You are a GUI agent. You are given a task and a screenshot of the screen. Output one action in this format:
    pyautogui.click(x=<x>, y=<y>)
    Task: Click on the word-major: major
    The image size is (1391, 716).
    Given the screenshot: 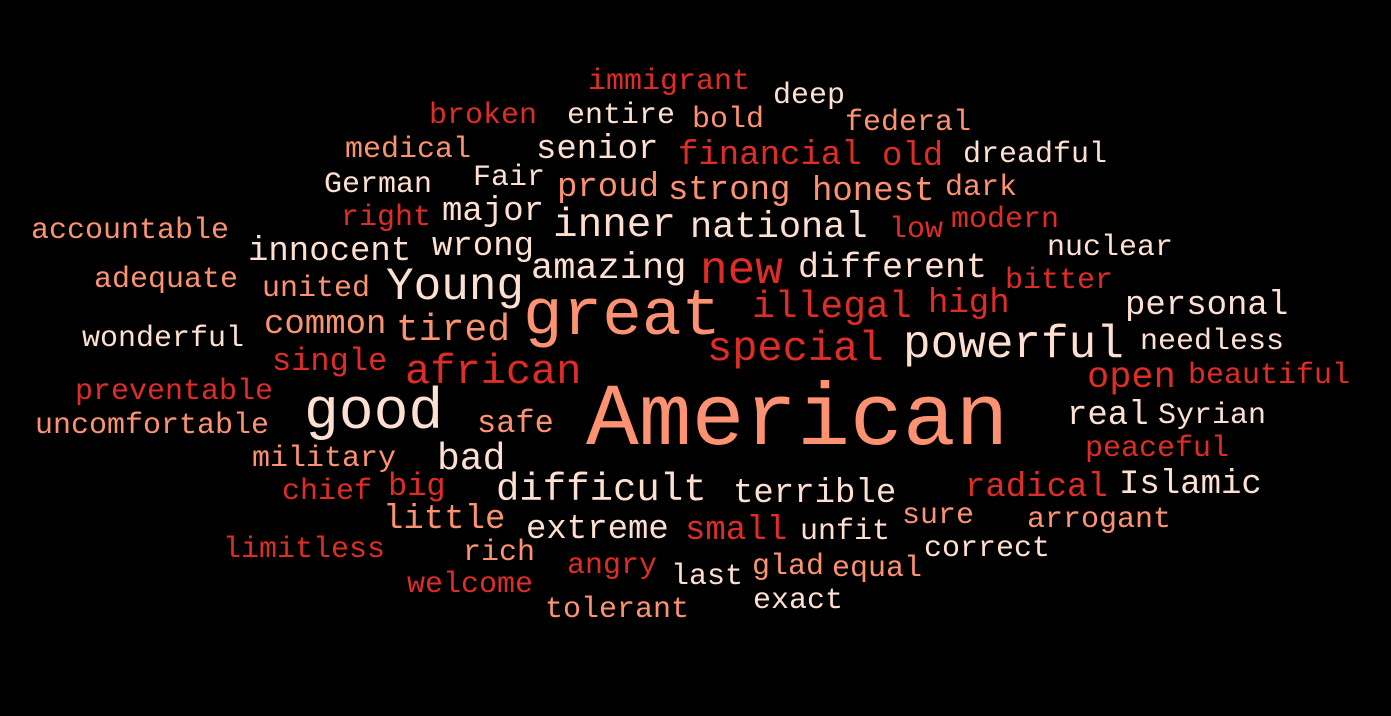 What is the action you would take?
    pyautogui.click(x=493, y=212)
    